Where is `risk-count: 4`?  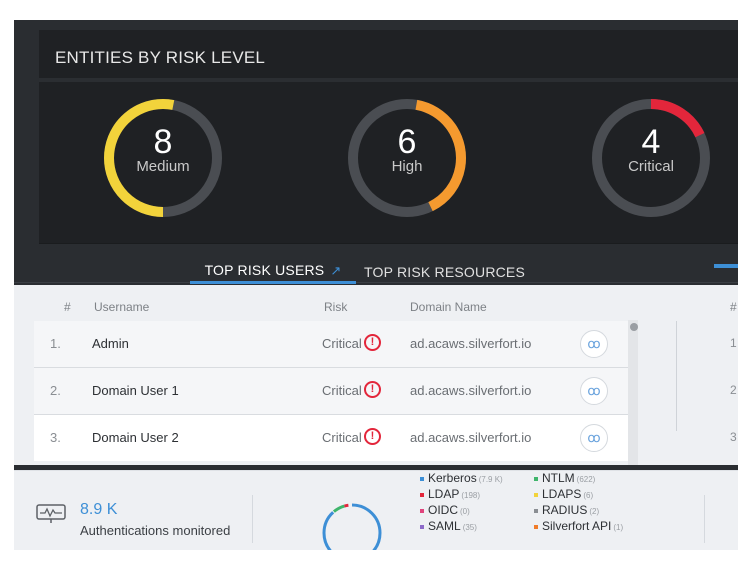 risk-count: 4 is located at coordinates (651, 142).